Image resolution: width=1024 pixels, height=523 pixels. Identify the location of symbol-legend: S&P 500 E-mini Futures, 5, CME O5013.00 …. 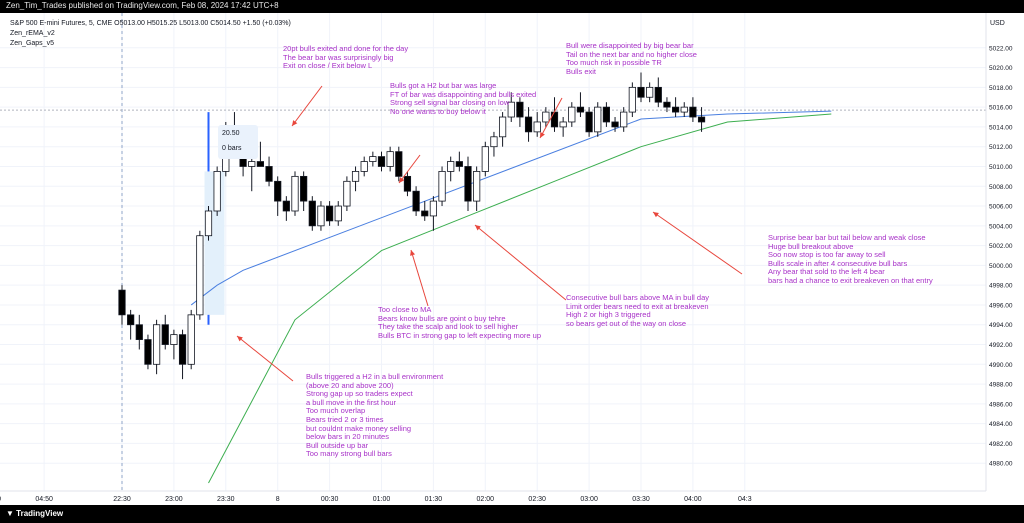
(150, 34).